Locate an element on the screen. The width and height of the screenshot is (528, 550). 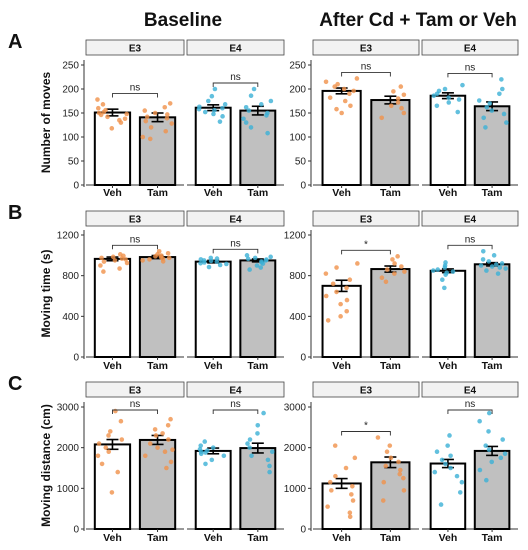
y-tick-label: 250 is located at coordinates (297, 66).